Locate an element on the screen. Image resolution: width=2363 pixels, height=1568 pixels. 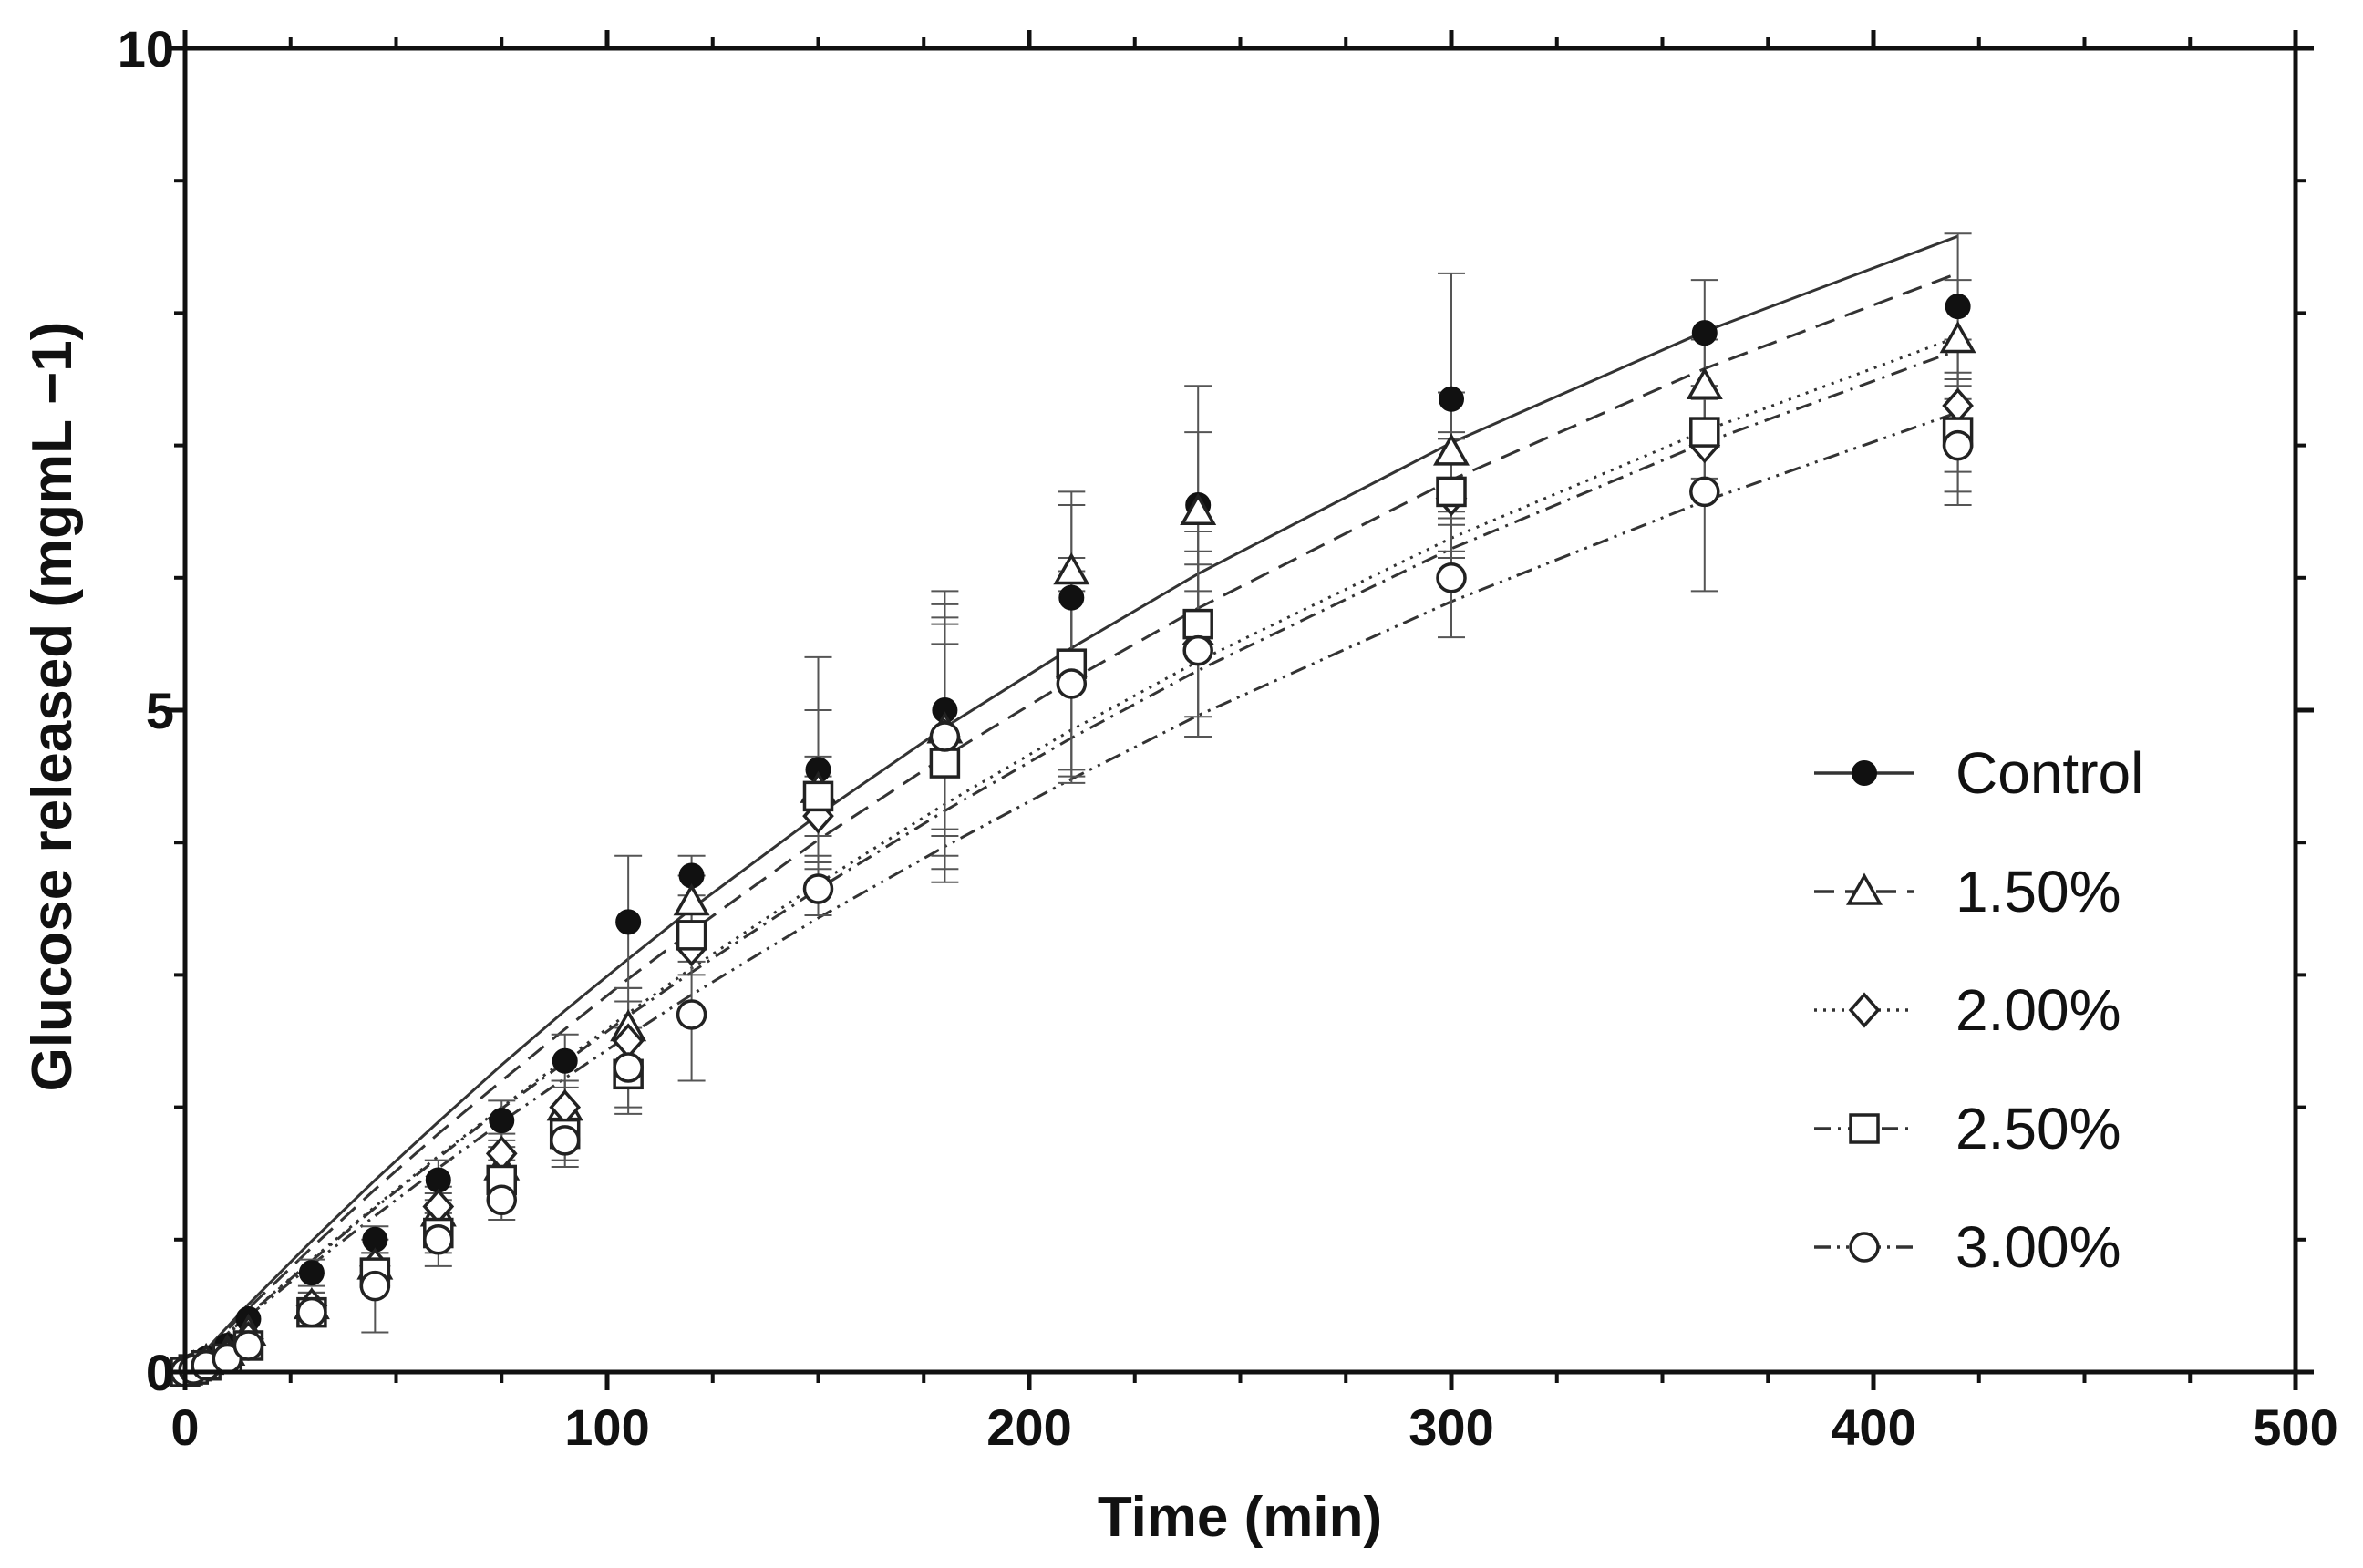
x-tick-labels: 0 100 200 300 400 500 is located at coordinates (1253, 1427).